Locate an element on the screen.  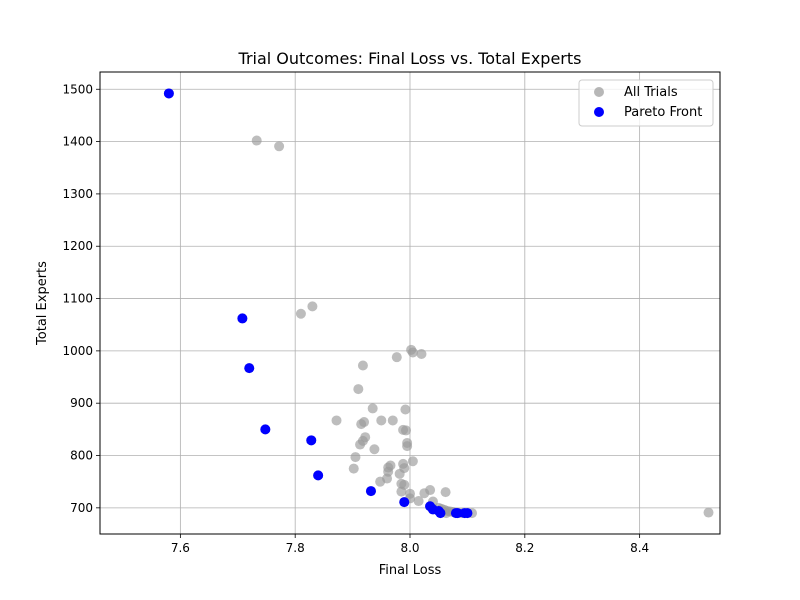
legend-marker-pareto-front is located at coordinates (599, 112).